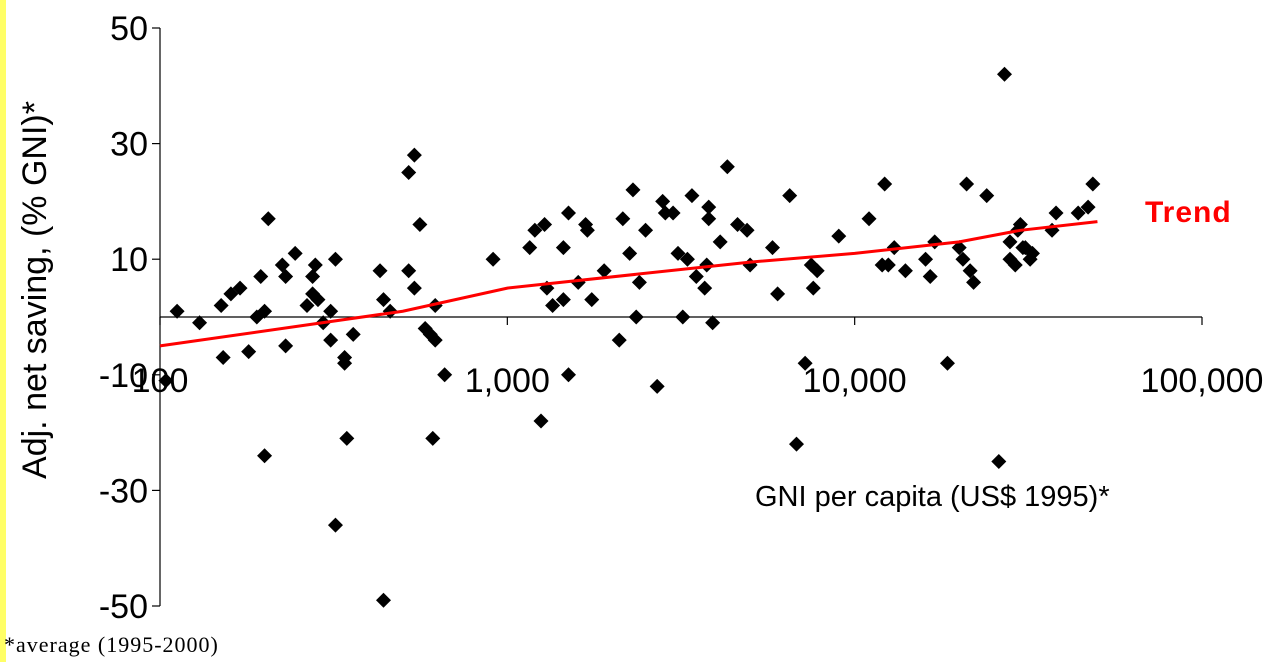 This screenshot has width=1278, height=662. I want to click on trend-line, so click(628, 284).